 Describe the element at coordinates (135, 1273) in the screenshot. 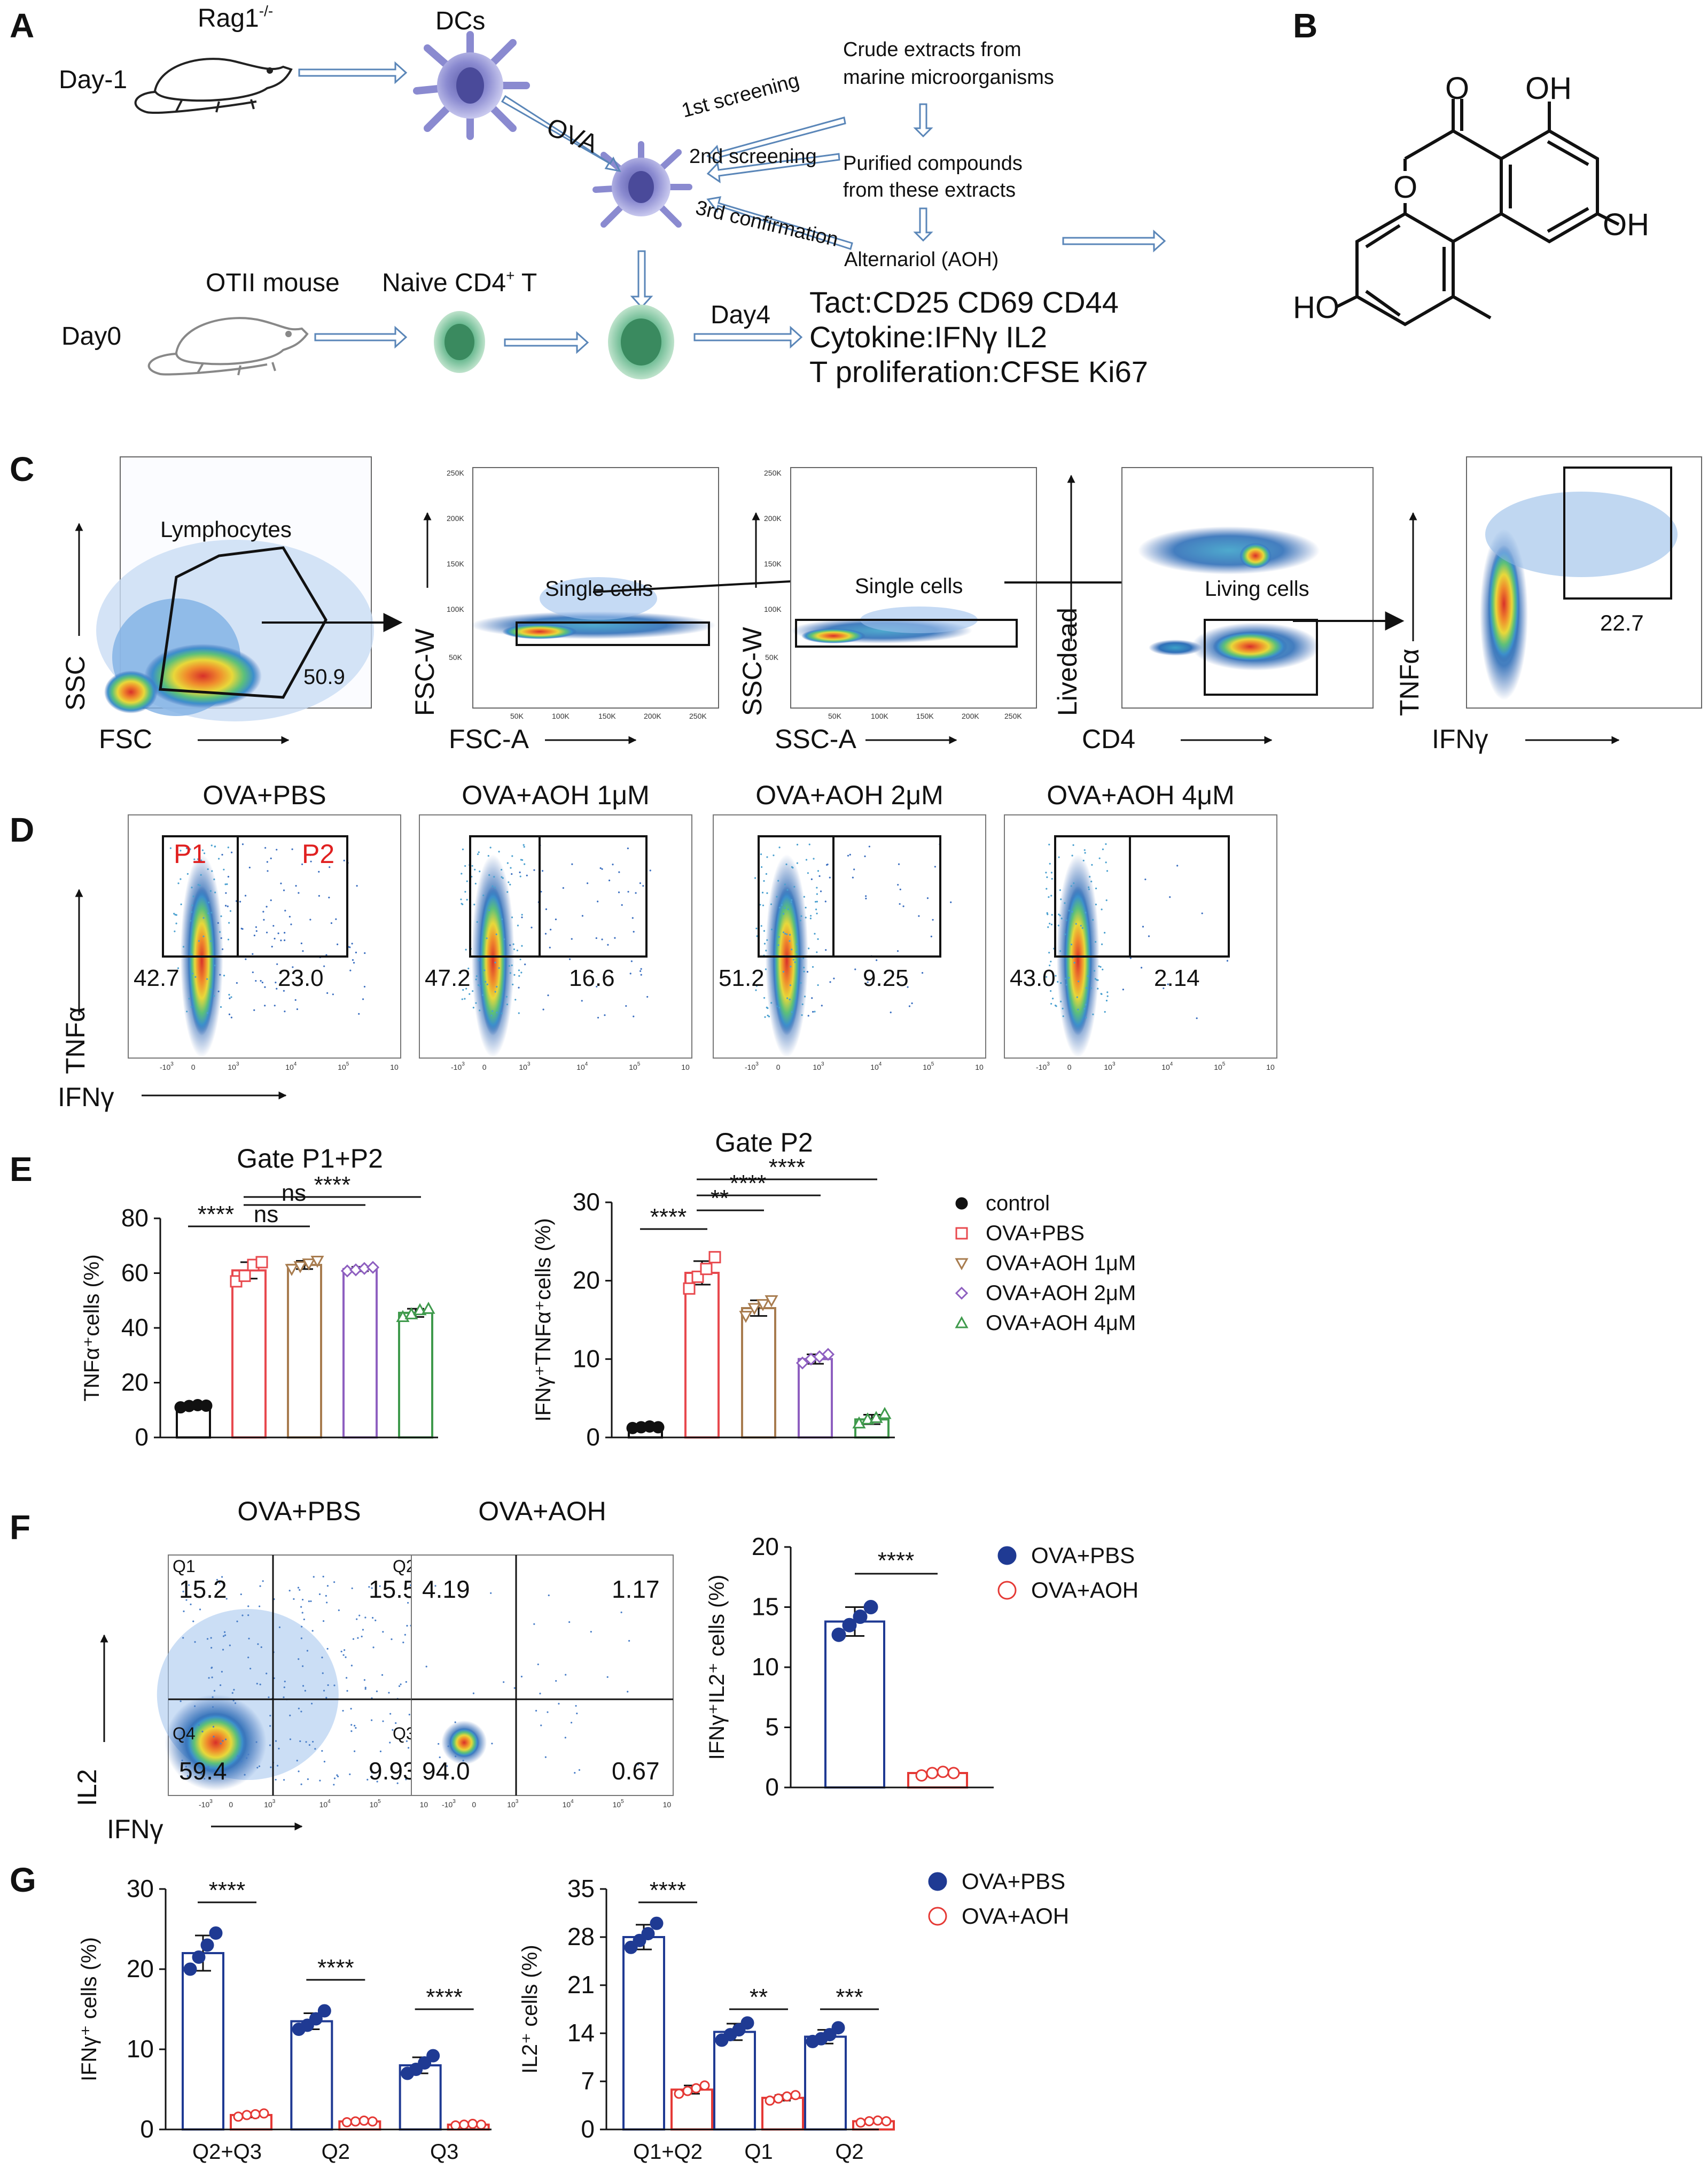

I see `y-tick-label: 60` at that location.